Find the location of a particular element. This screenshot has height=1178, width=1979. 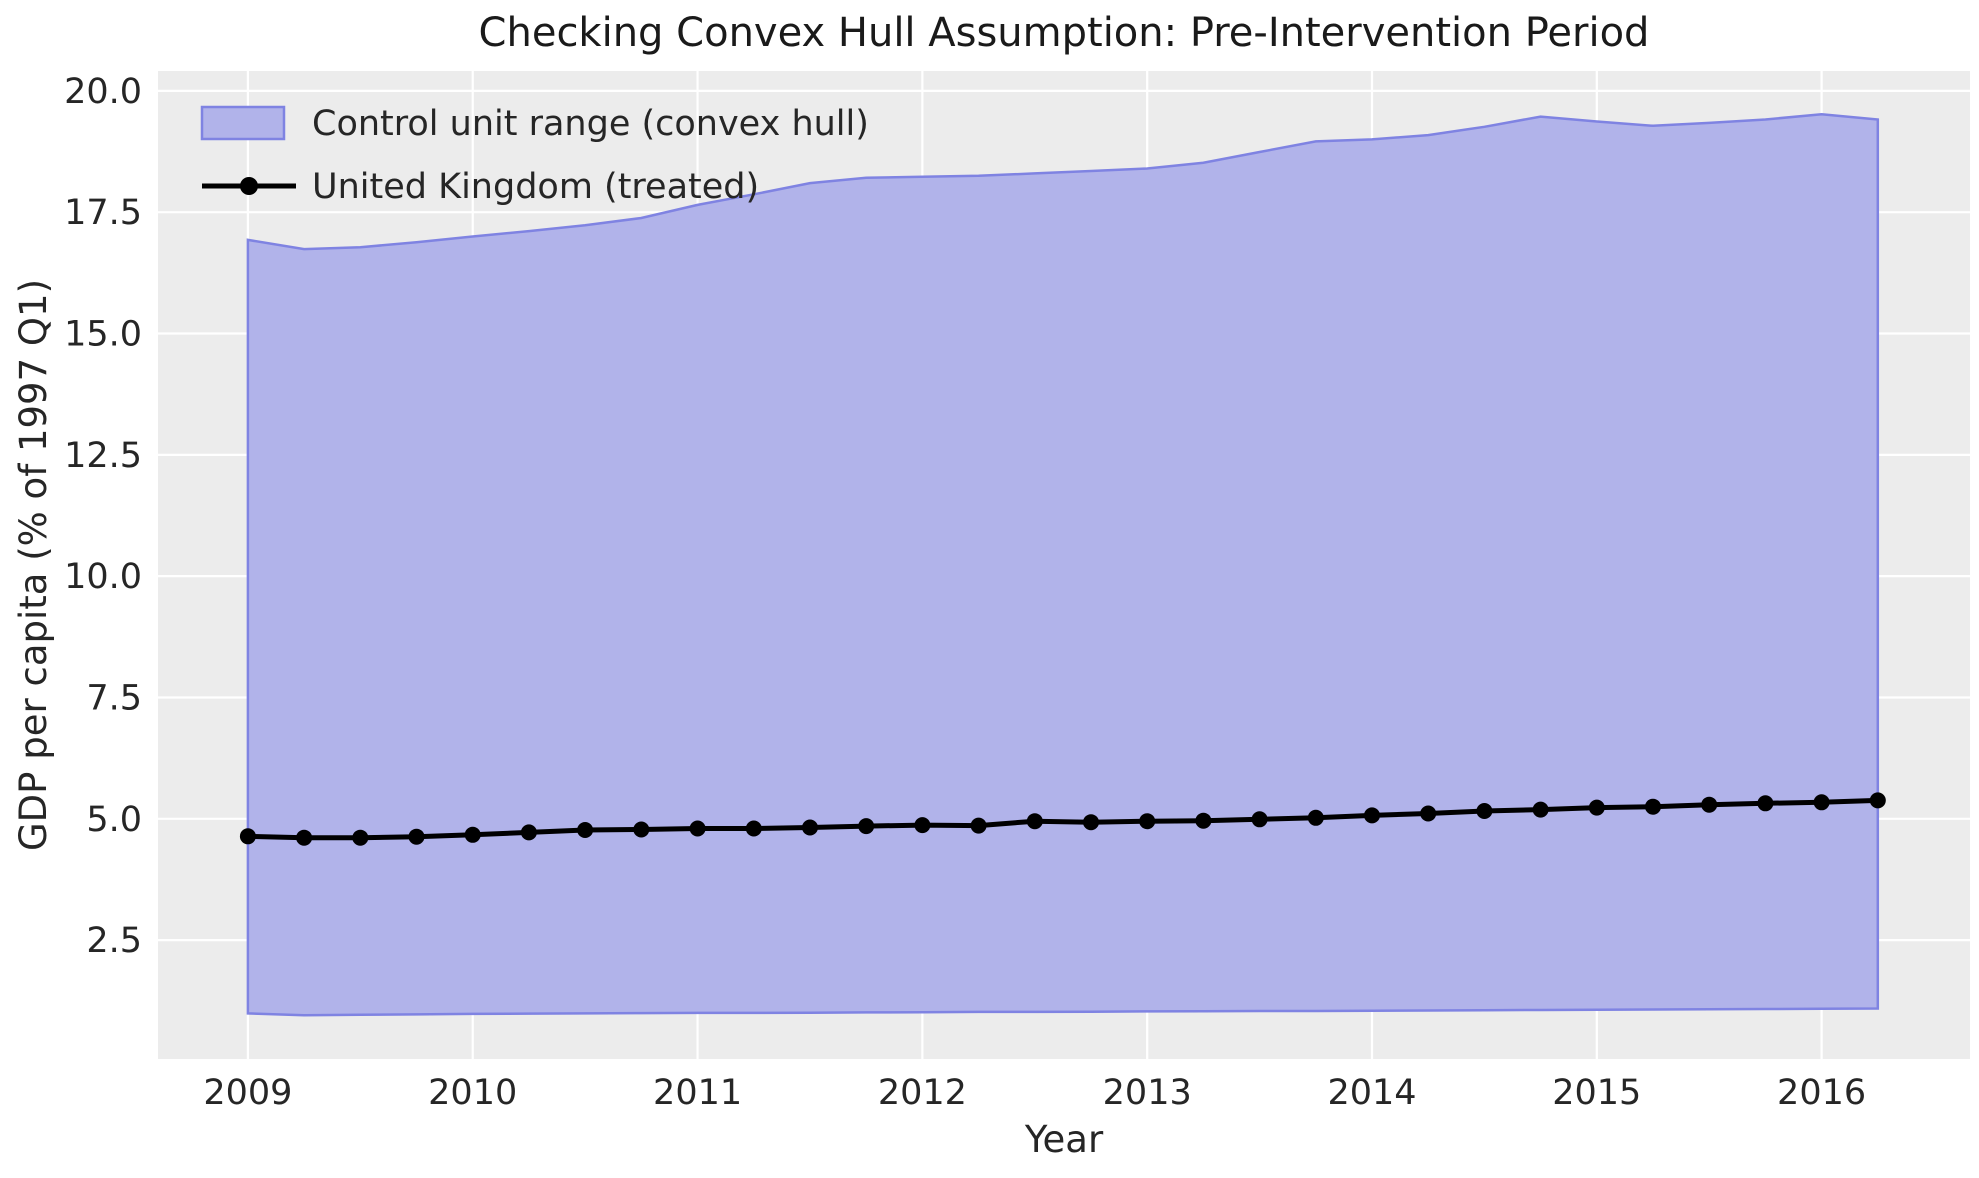

y-tick-label: 12.5 is located at coordinates (103, 456).